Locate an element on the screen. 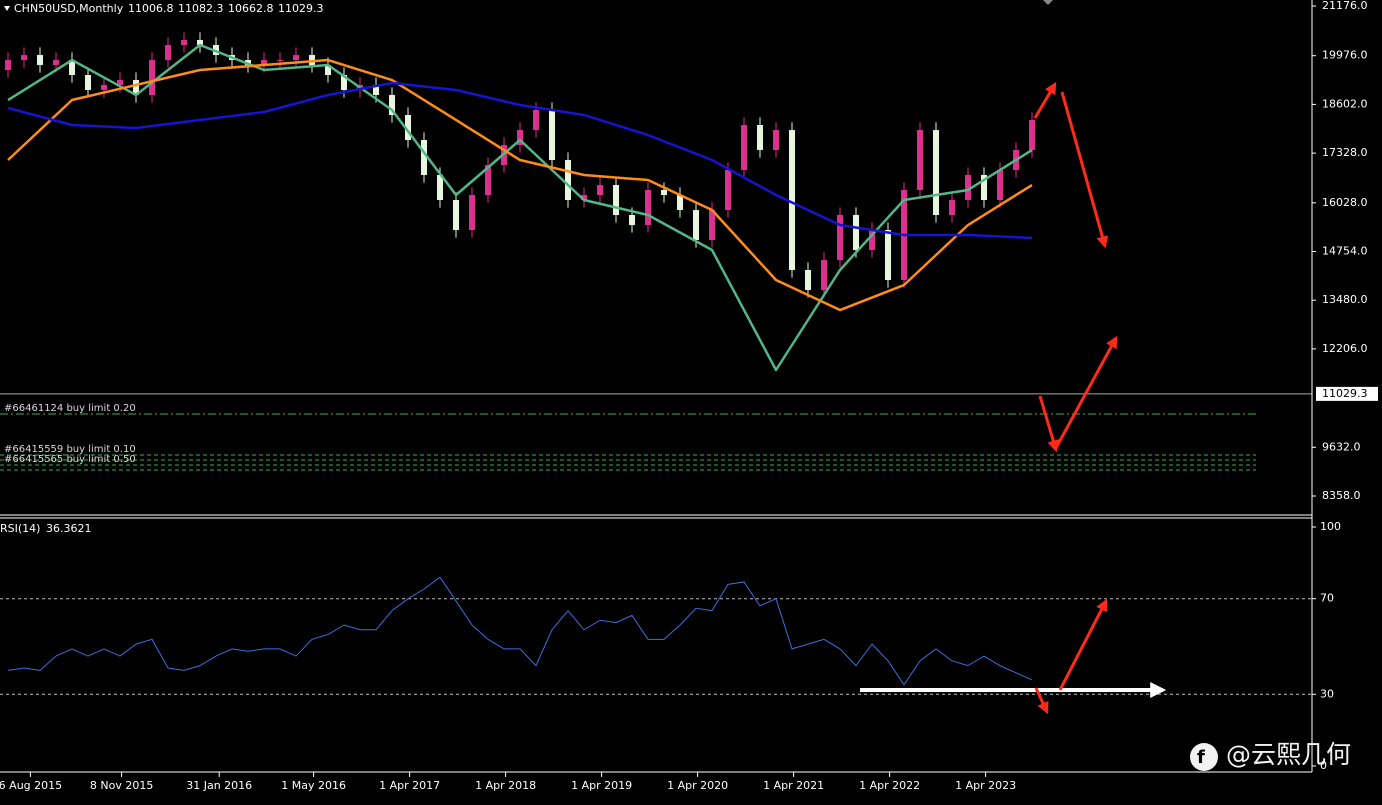 This screenshot has height=805, width=1382. x-tick-label: 1 Apr 2017 is located at coordinates (409, 785).